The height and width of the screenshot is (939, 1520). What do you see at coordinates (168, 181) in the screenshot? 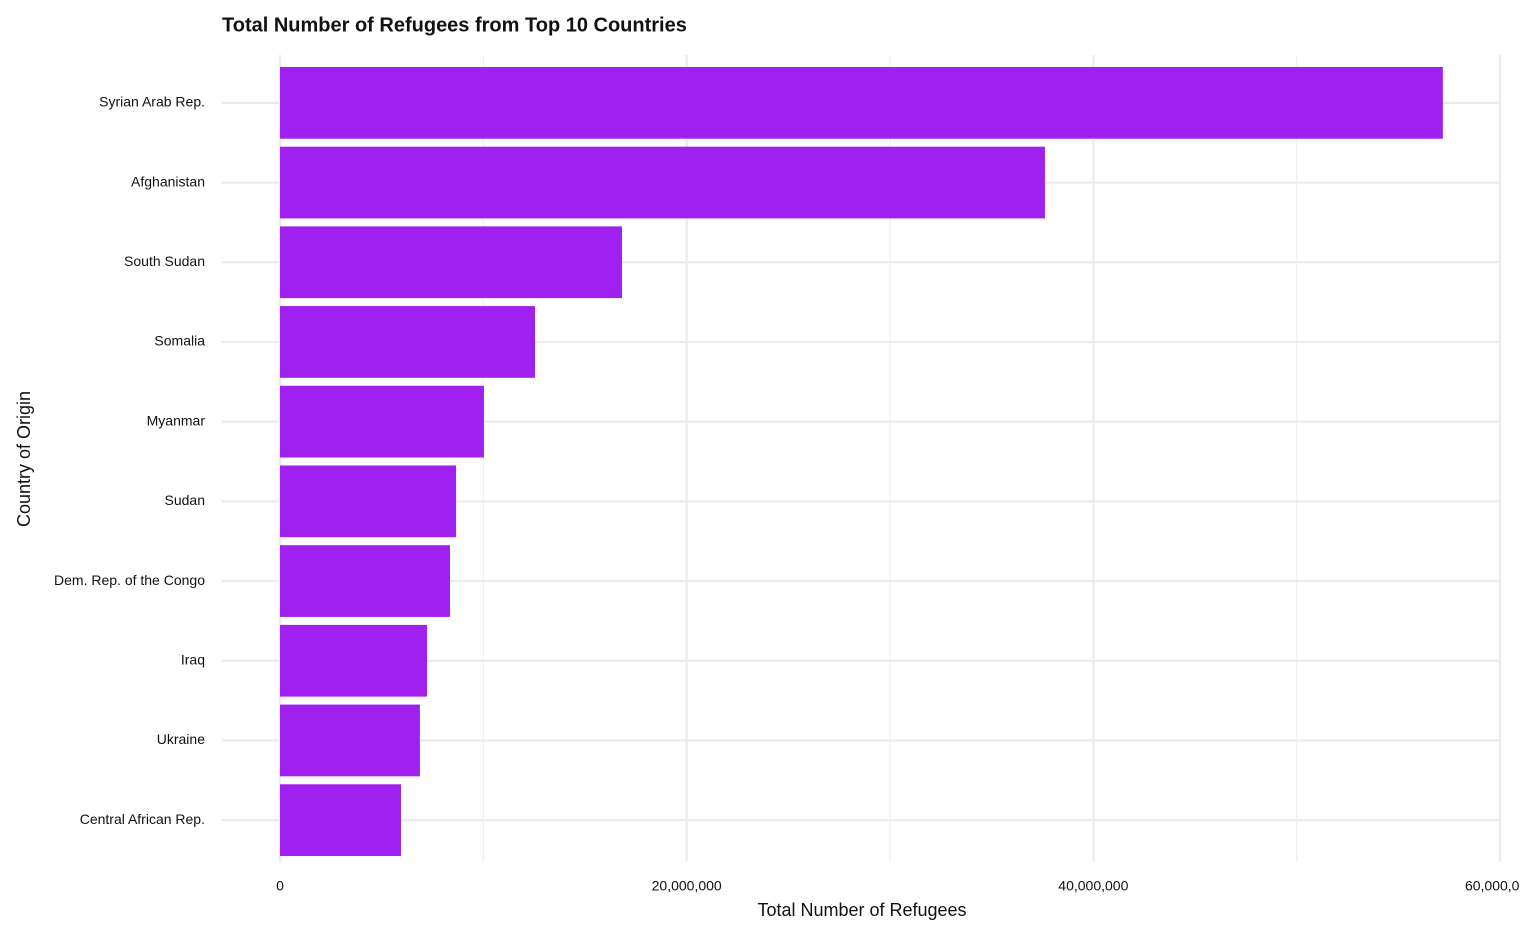
I see `y-tick-label: Afghanistan` at bounding box center [168, 181].